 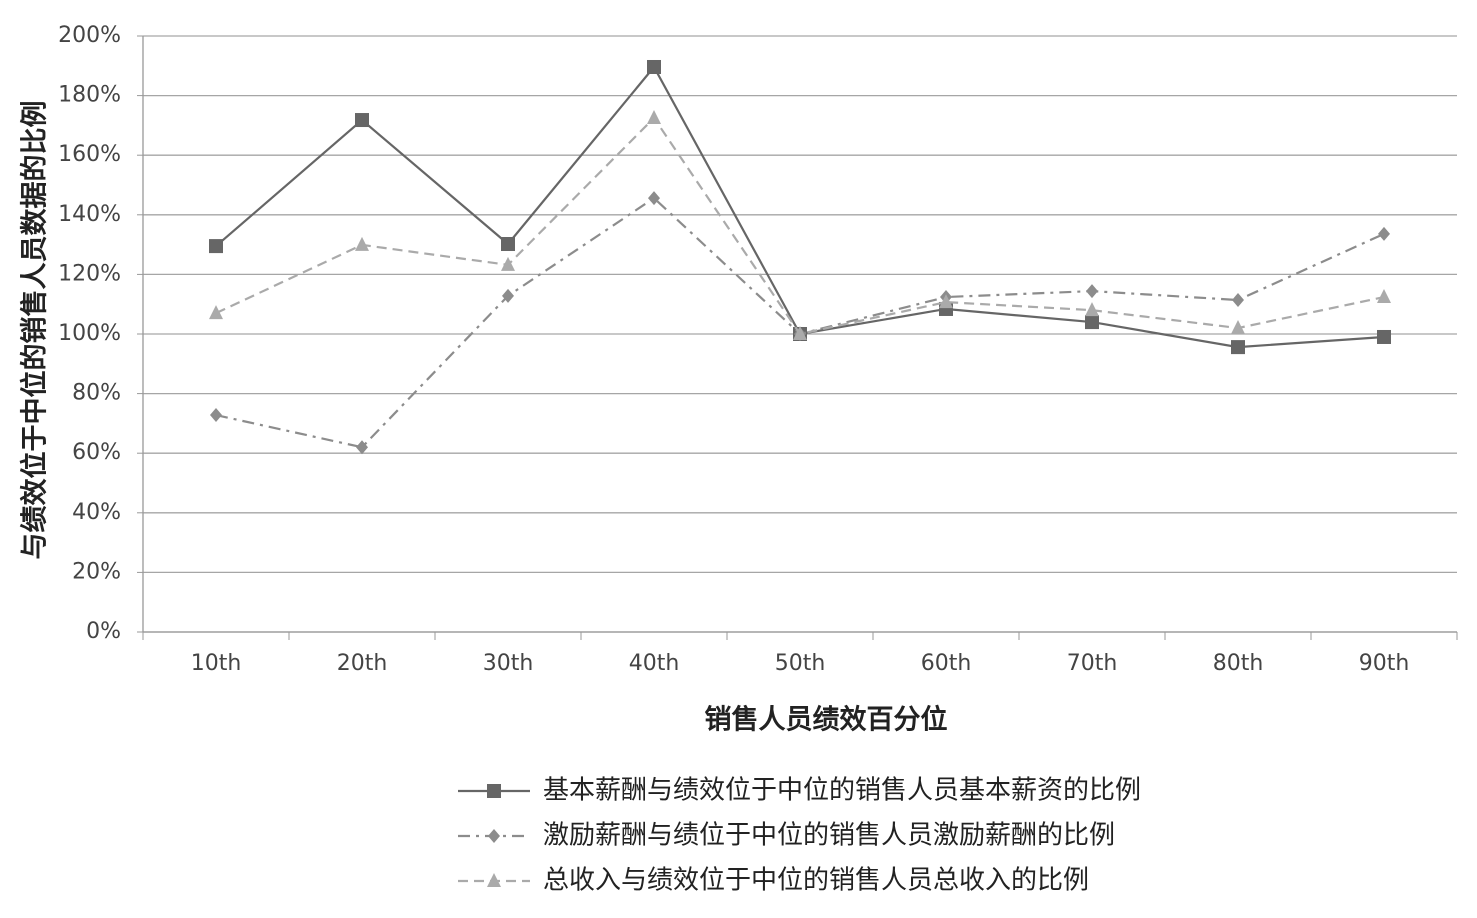 I want to click on y-tick-label: 140%, so click(x=89, y=214).